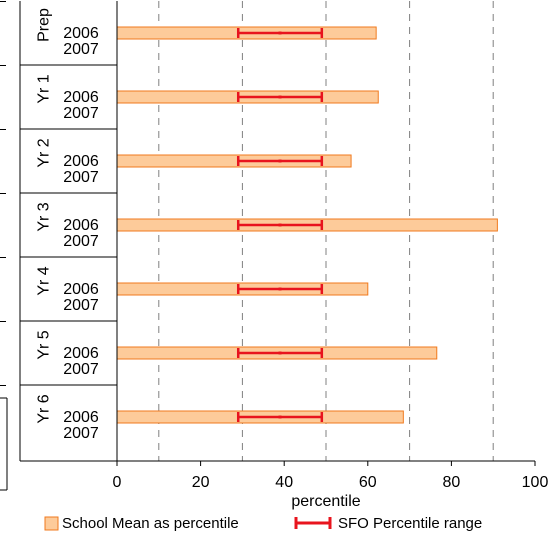 This screenshot has height=542, width=553. I want to click on x-tick-label: 60, so click(368, 482).